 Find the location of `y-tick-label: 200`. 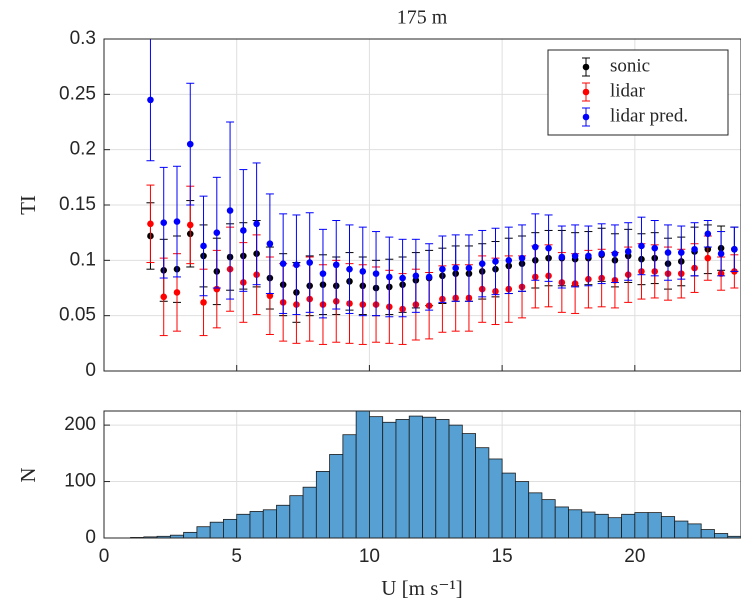

y-tick-label: 200 is located at coordinates (80, 424).